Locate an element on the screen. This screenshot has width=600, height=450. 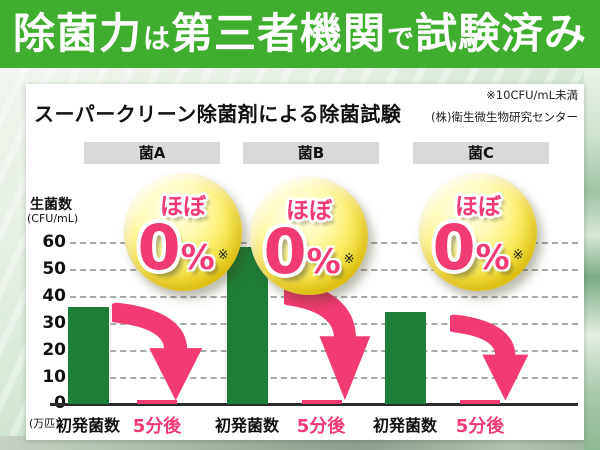
footnote-threshold: ※10CFU/mL未満 is located at coordinates (532, 95).